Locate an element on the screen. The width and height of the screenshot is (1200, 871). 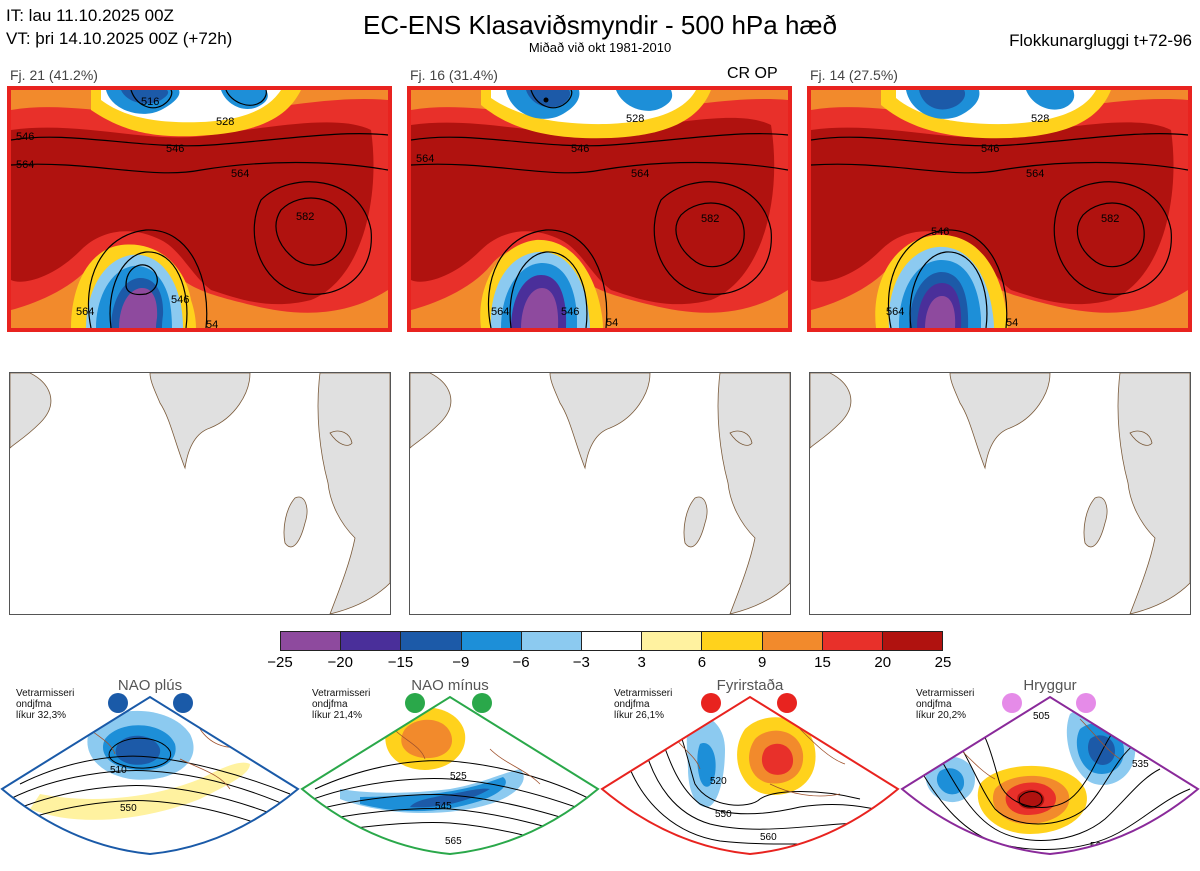
contour-label: 510 is located at coordinates (118, 770).